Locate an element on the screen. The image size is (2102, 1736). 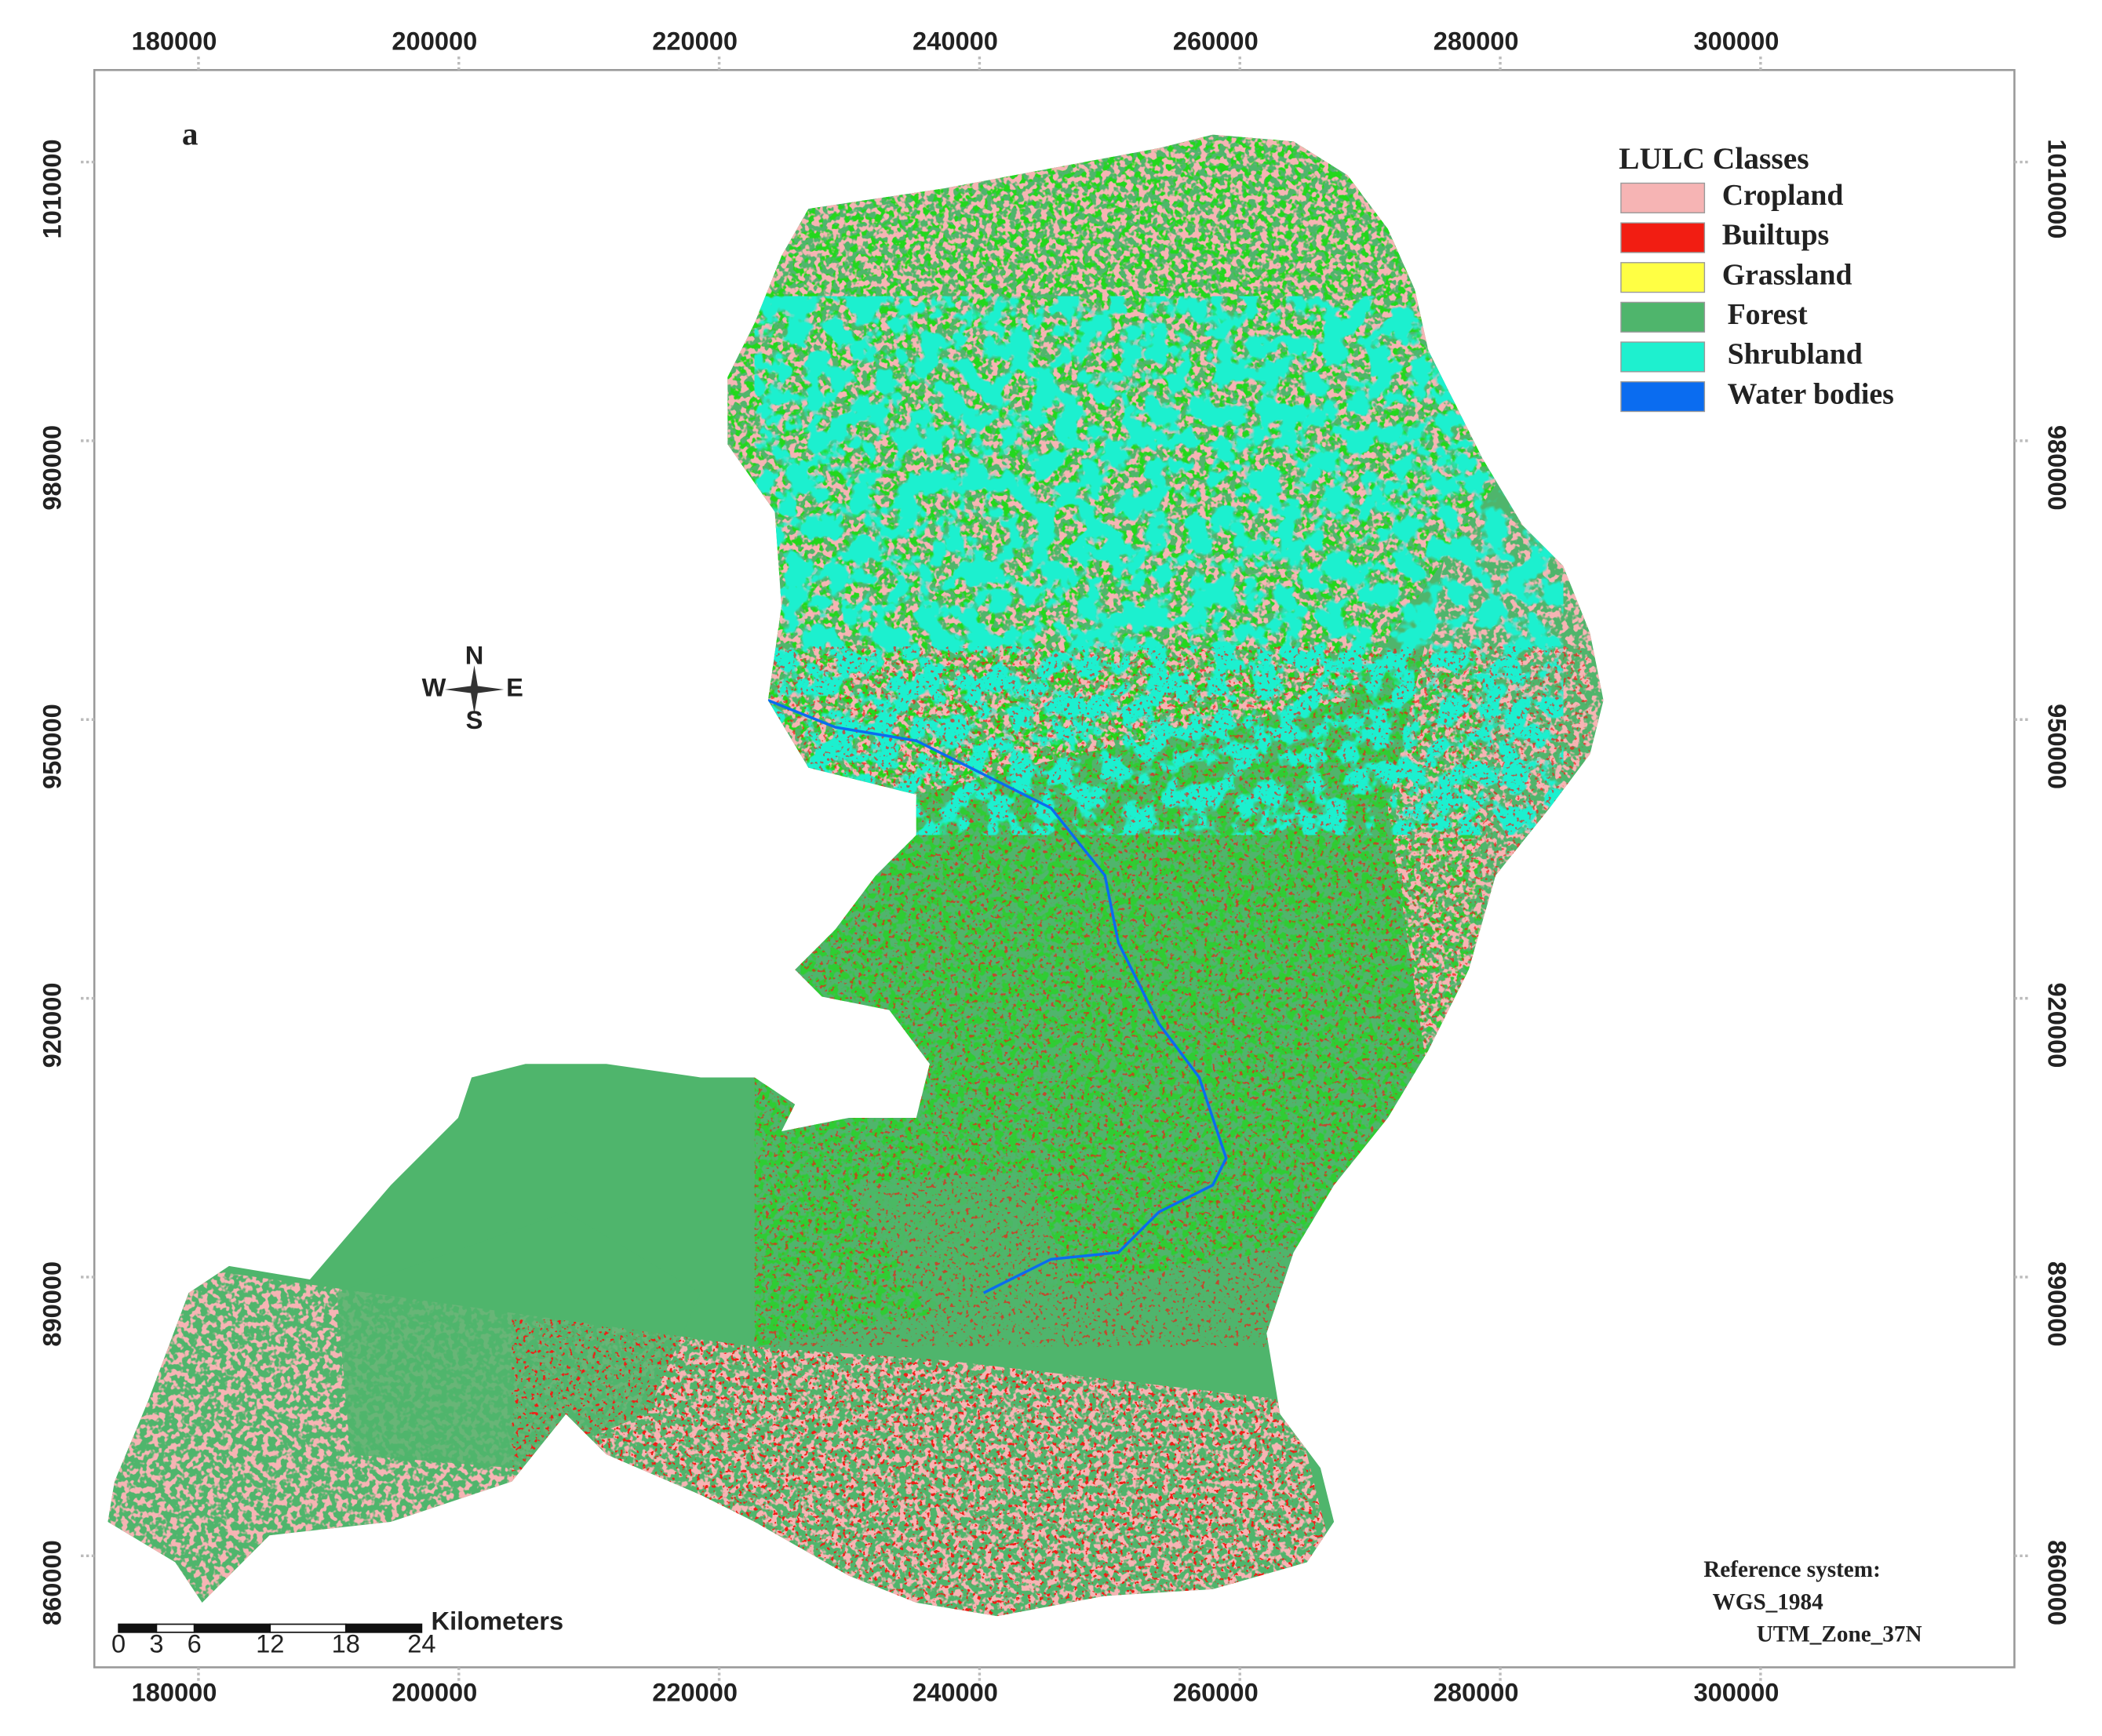
scale-label: 6 is located at coordinates (195, 1644).